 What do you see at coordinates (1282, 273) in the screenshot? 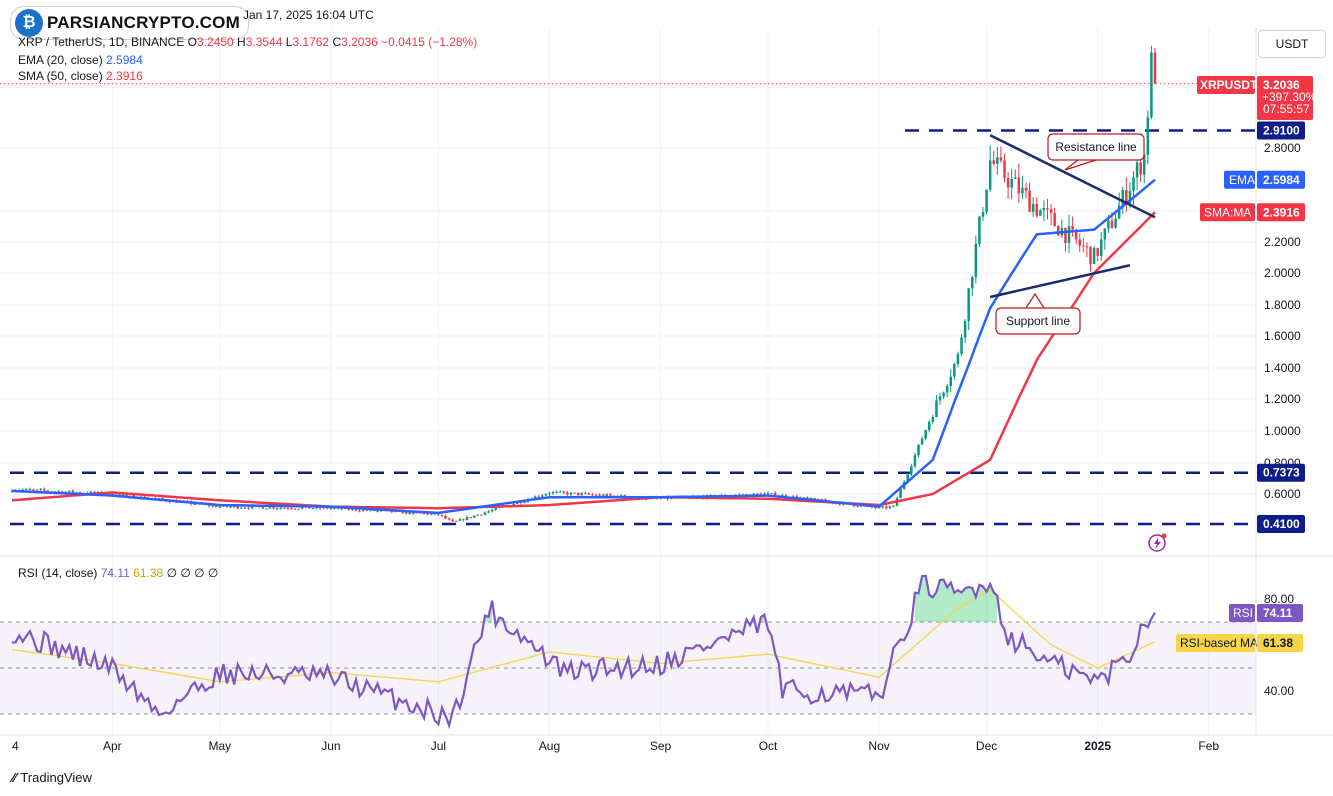
I see `price-tick-label: 2.0000` at bounding box center [1282, 273].